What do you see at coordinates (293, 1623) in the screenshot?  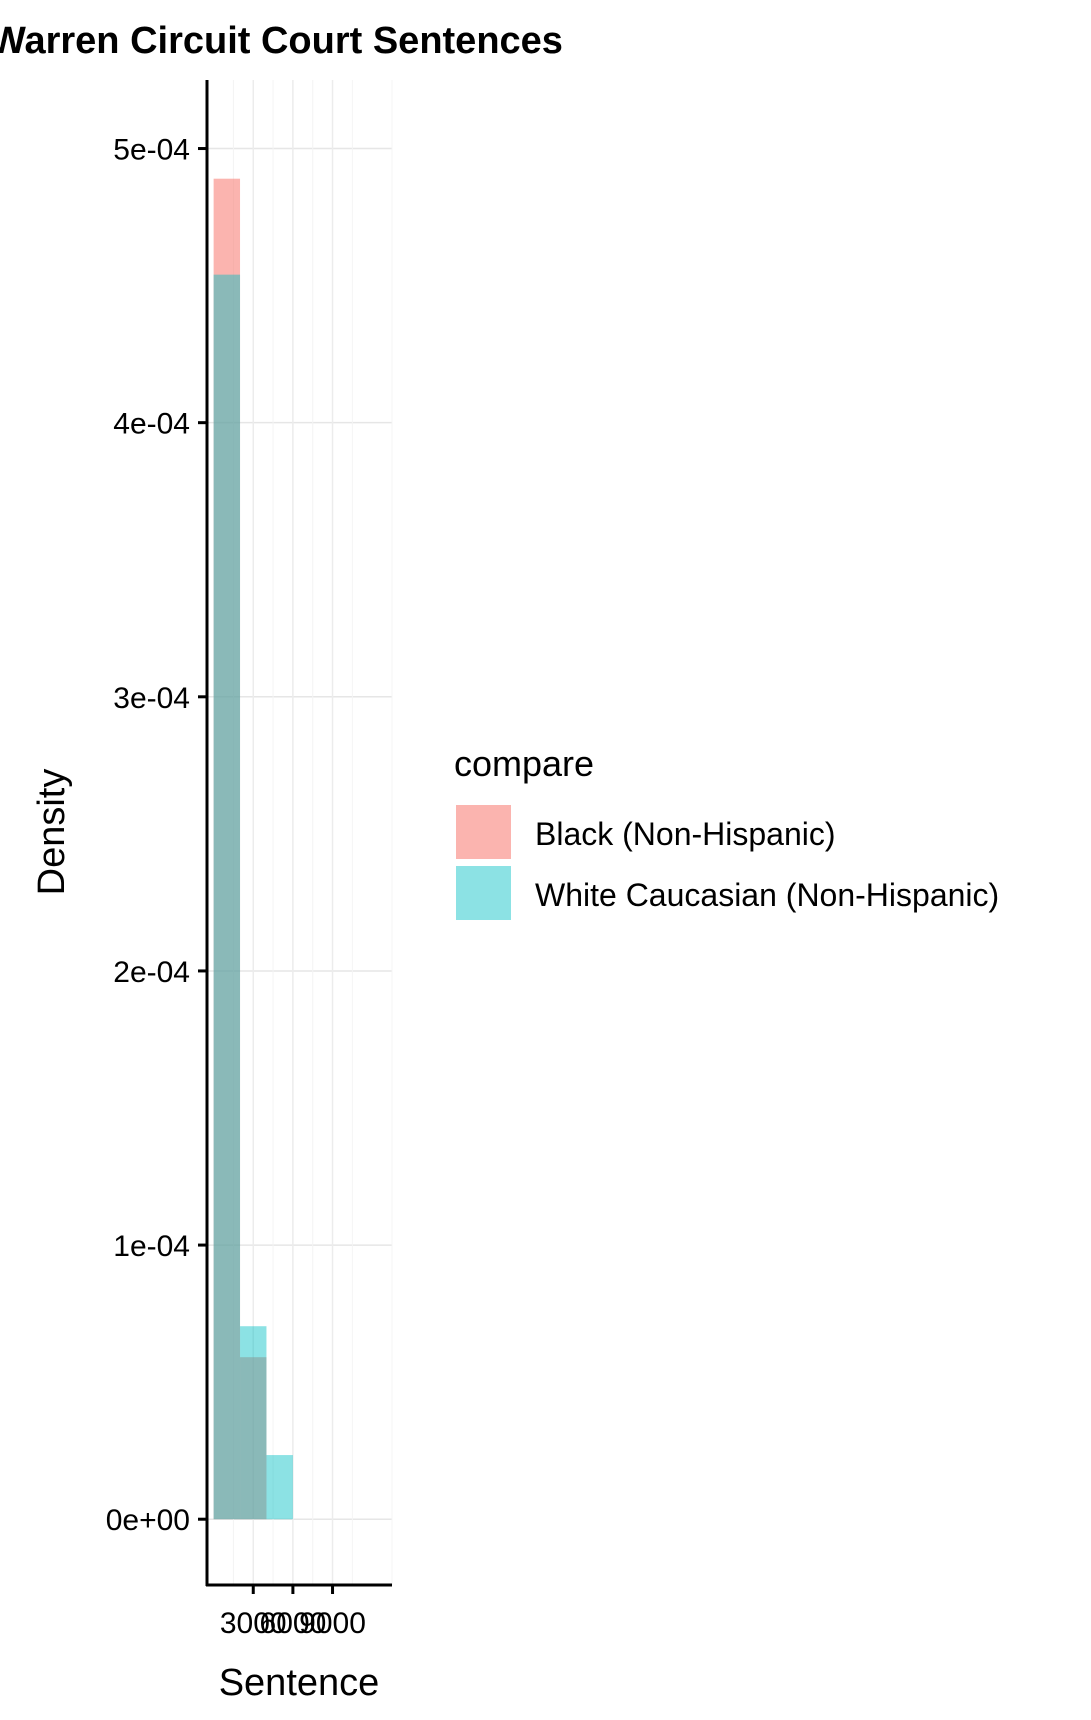 I see `x-tick-label: 6000` at bounding box center [293, 1623].